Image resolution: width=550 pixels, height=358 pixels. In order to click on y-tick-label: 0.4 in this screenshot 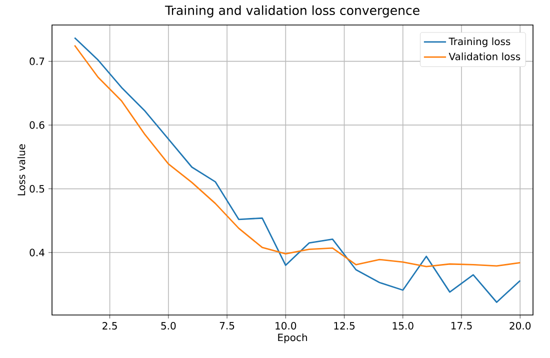, I will do `click(37, 252)`.